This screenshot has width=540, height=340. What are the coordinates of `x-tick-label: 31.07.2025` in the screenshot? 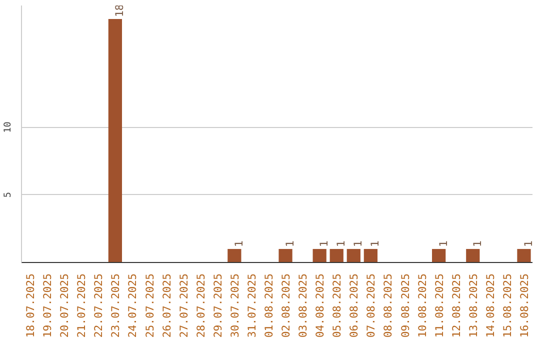 It's located at (251, 306).